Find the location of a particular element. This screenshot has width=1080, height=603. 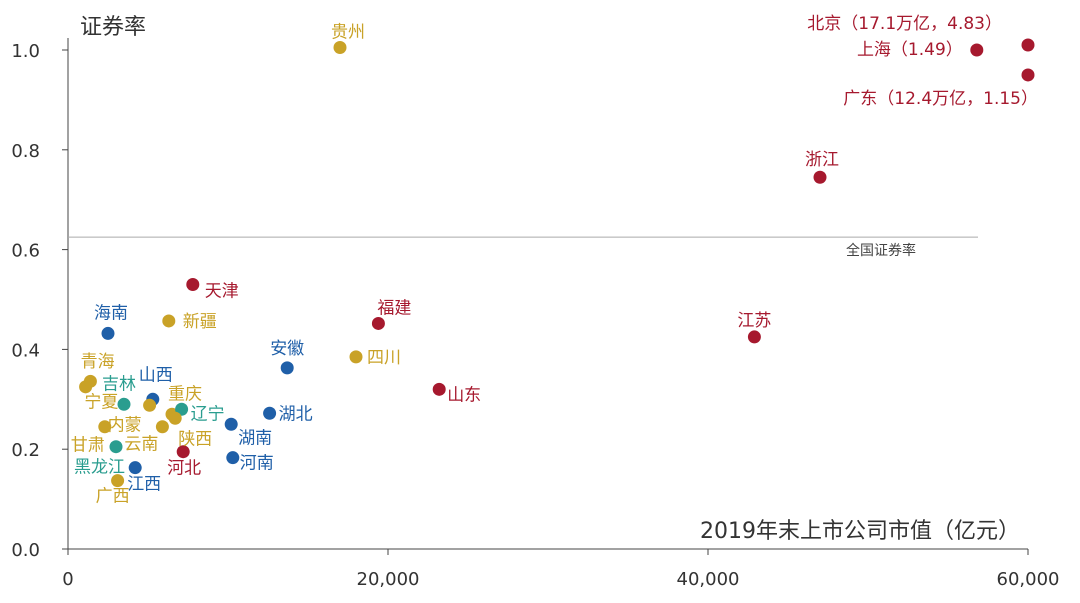

point-label-新疆: 新疆 is located at coordinates (200, 322).